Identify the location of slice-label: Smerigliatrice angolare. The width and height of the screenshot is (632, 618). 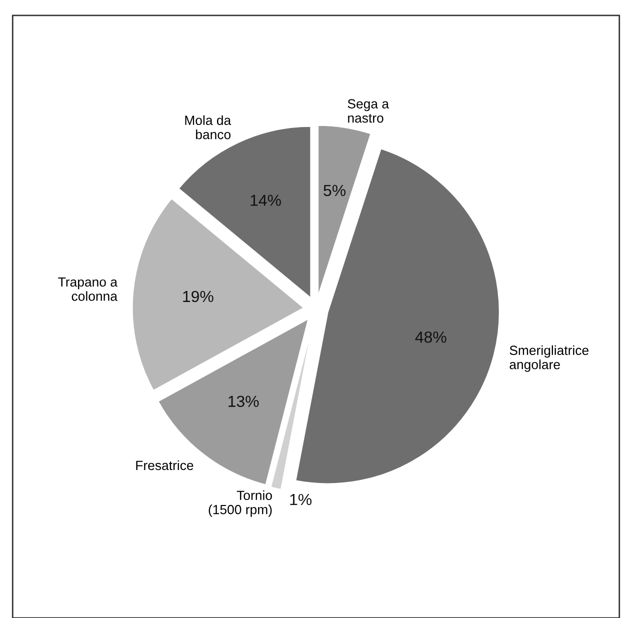
(549, 358).